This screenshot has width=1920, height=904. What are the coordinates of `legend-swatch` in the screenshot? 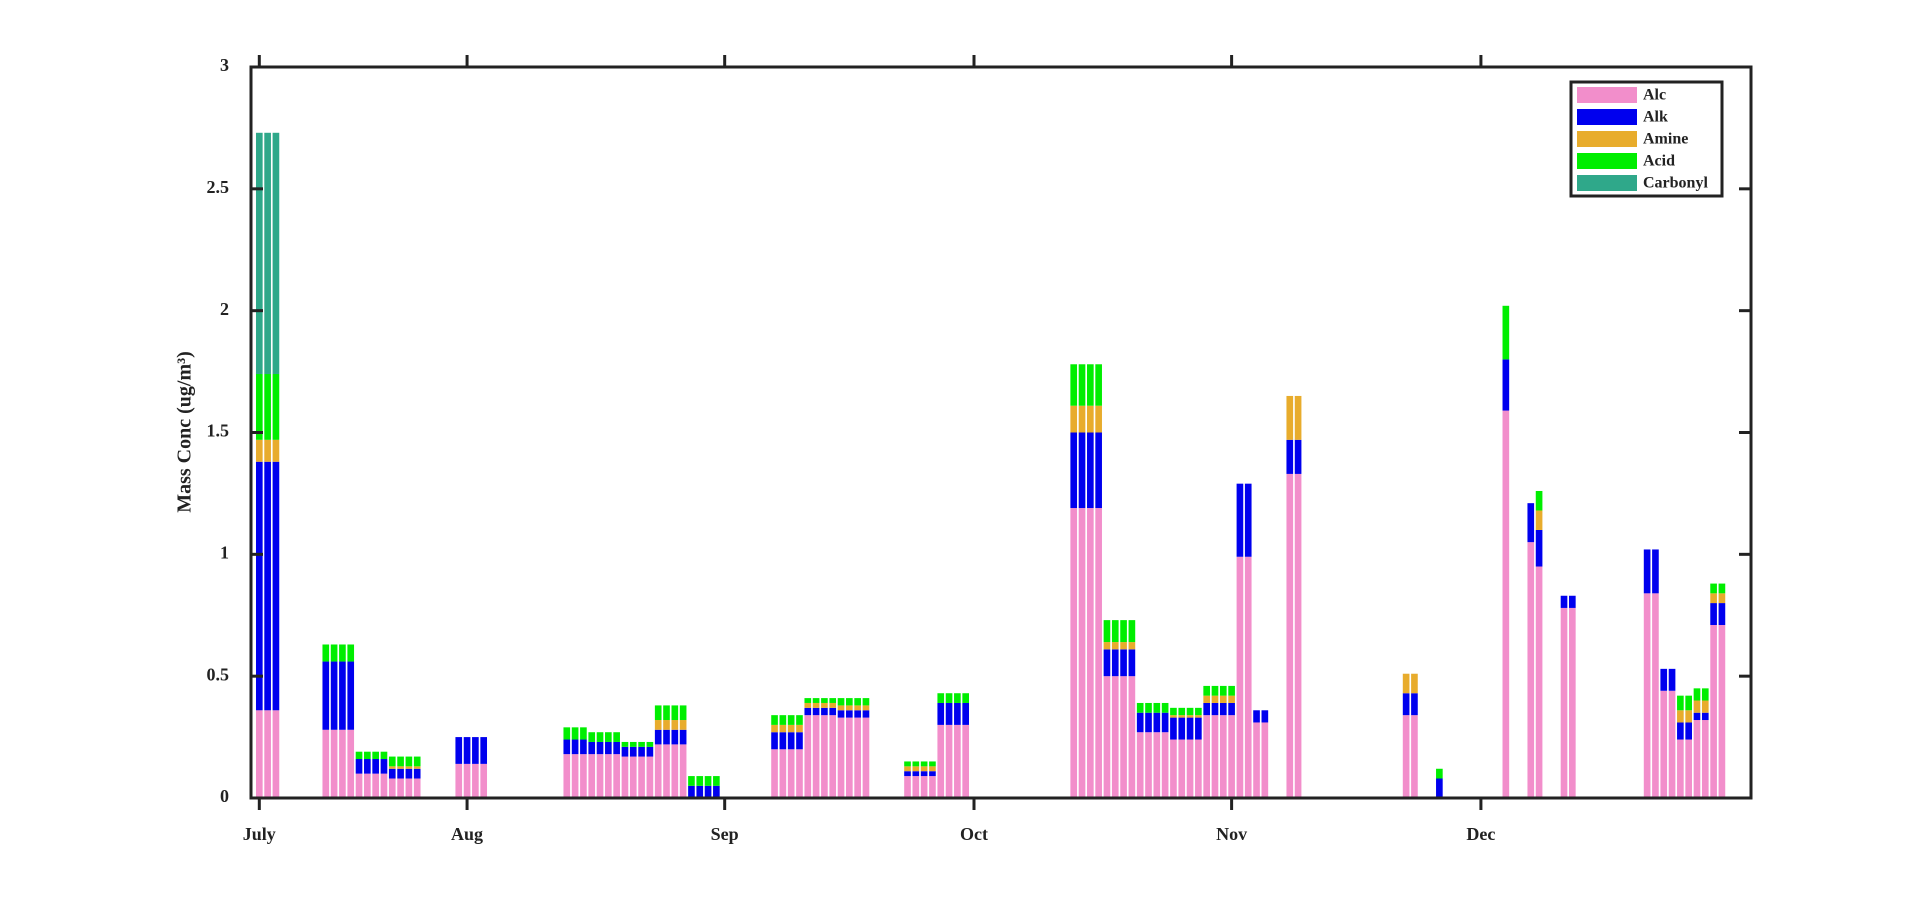 It's located at (1607, 95).